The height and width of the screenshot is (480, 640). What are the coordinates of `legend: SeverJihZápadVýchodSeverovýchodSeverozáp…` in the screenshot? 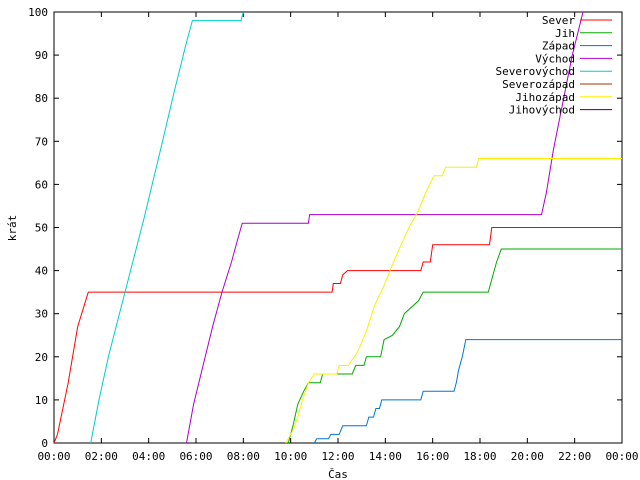 It's located at (554, 65).